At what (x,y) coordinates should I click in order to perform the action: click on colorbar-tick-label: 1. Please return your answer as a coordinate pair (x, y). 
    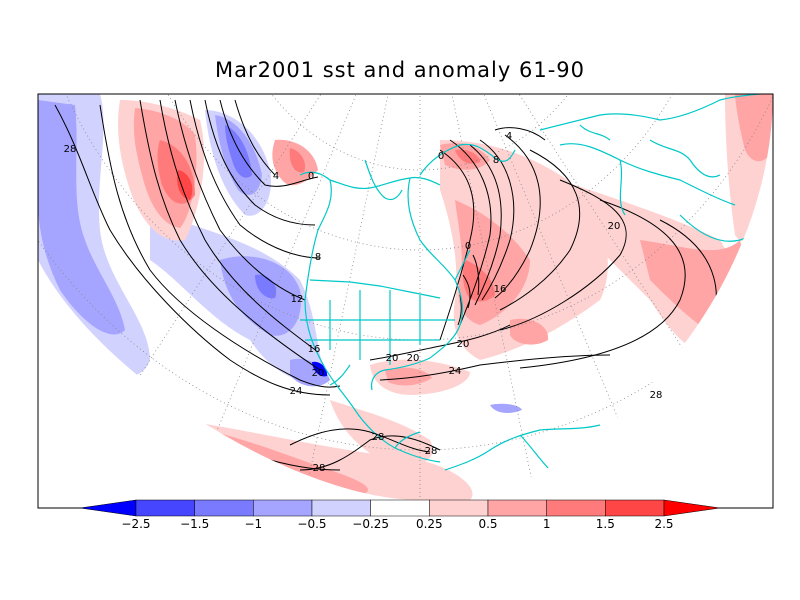
    Looking at the image, I should click on (547, 524).